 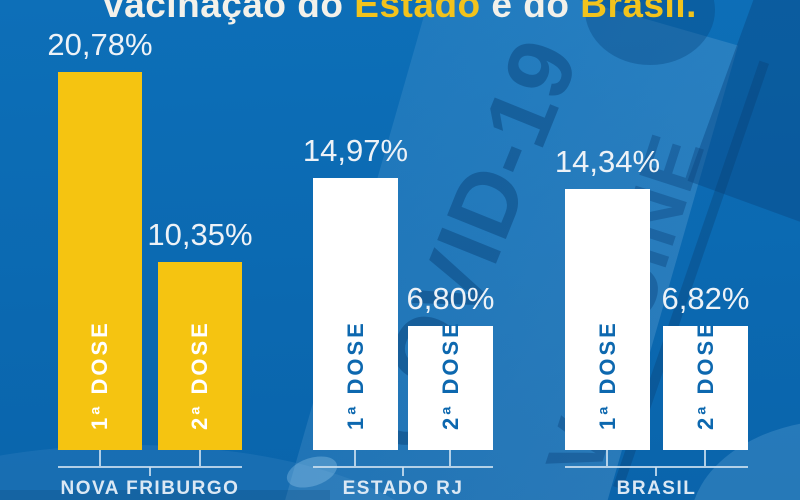 I want to click on bar-value-label: 14,97%, so click(x=355, y=150).